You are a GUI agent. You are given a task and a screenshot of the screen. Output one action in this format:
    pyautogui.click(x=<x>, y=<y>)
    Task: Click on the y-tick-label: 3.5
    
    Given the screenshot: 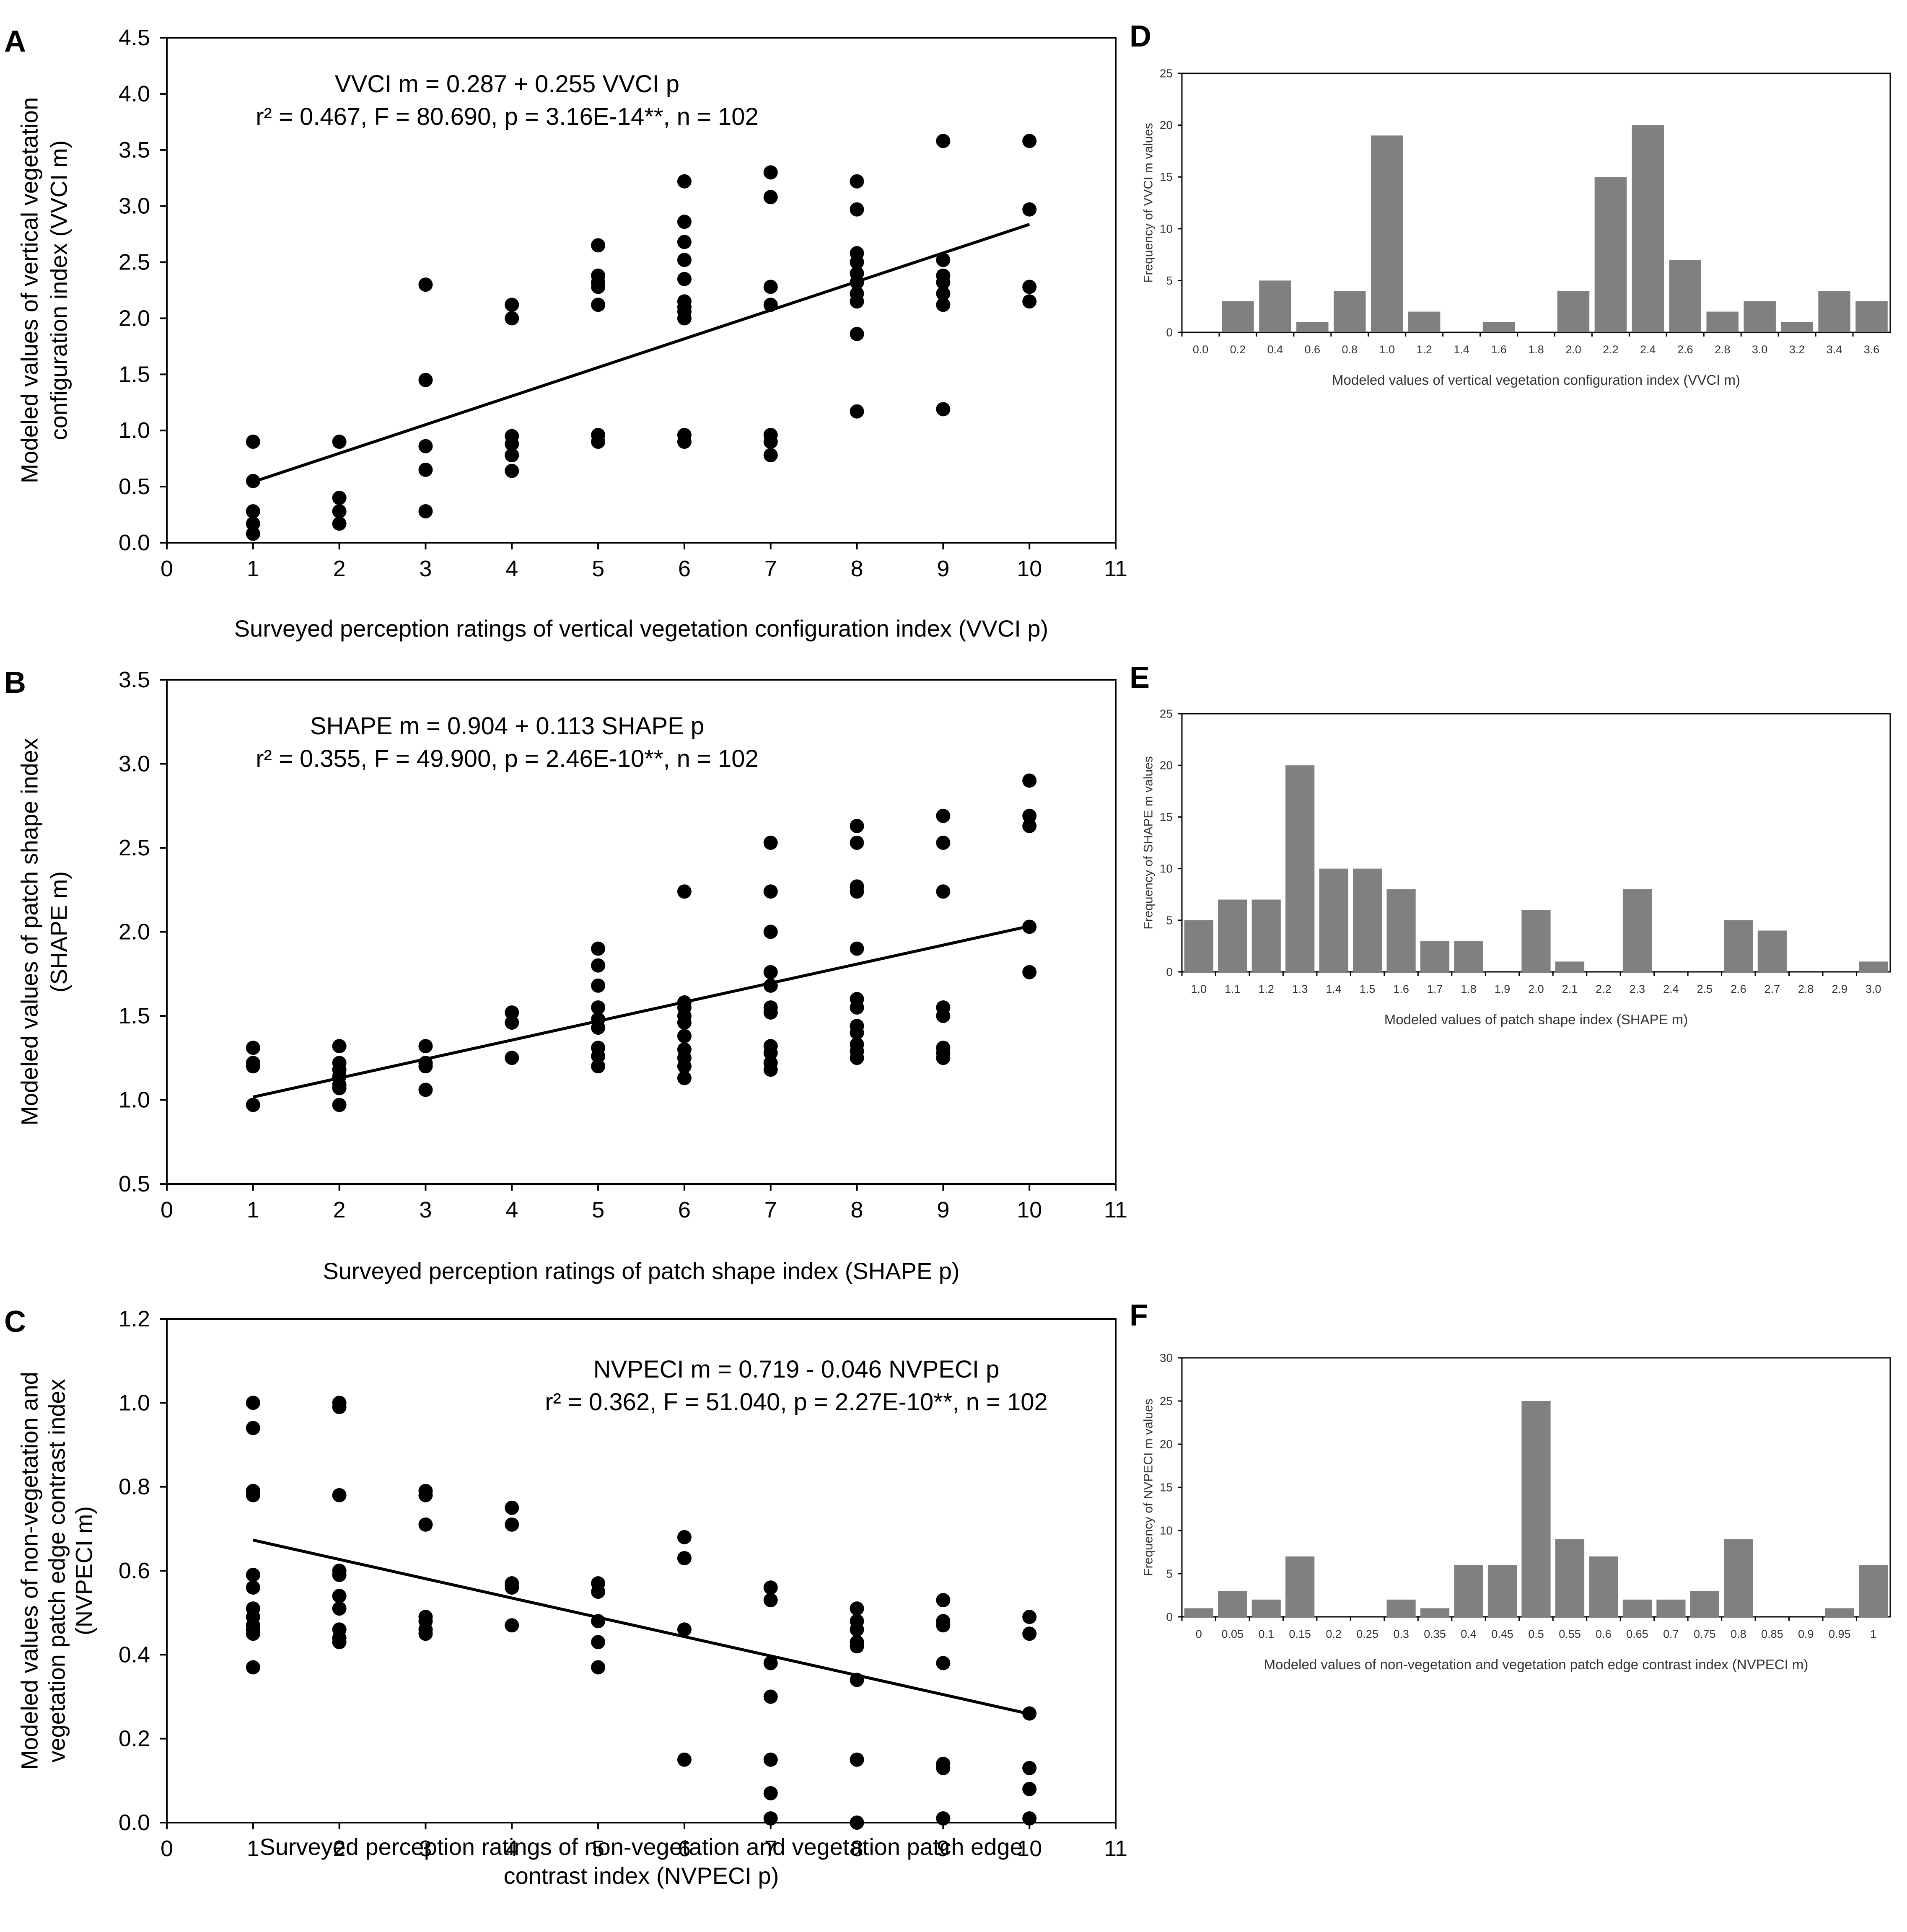 What is the action you would take?
    pyautogui.click(x=134, y=150)
    